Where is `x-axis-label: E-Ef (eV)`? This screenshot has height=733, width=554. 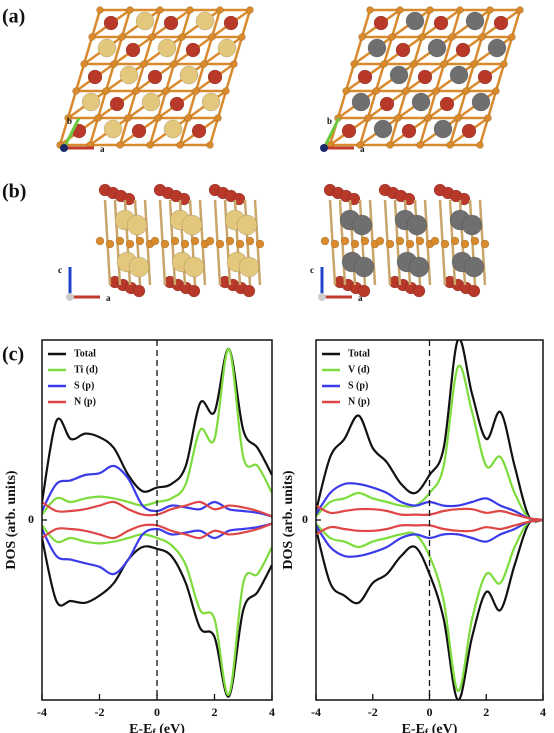 x-axis-label: E-Ef (eV) is located at coordinates (157, 727).